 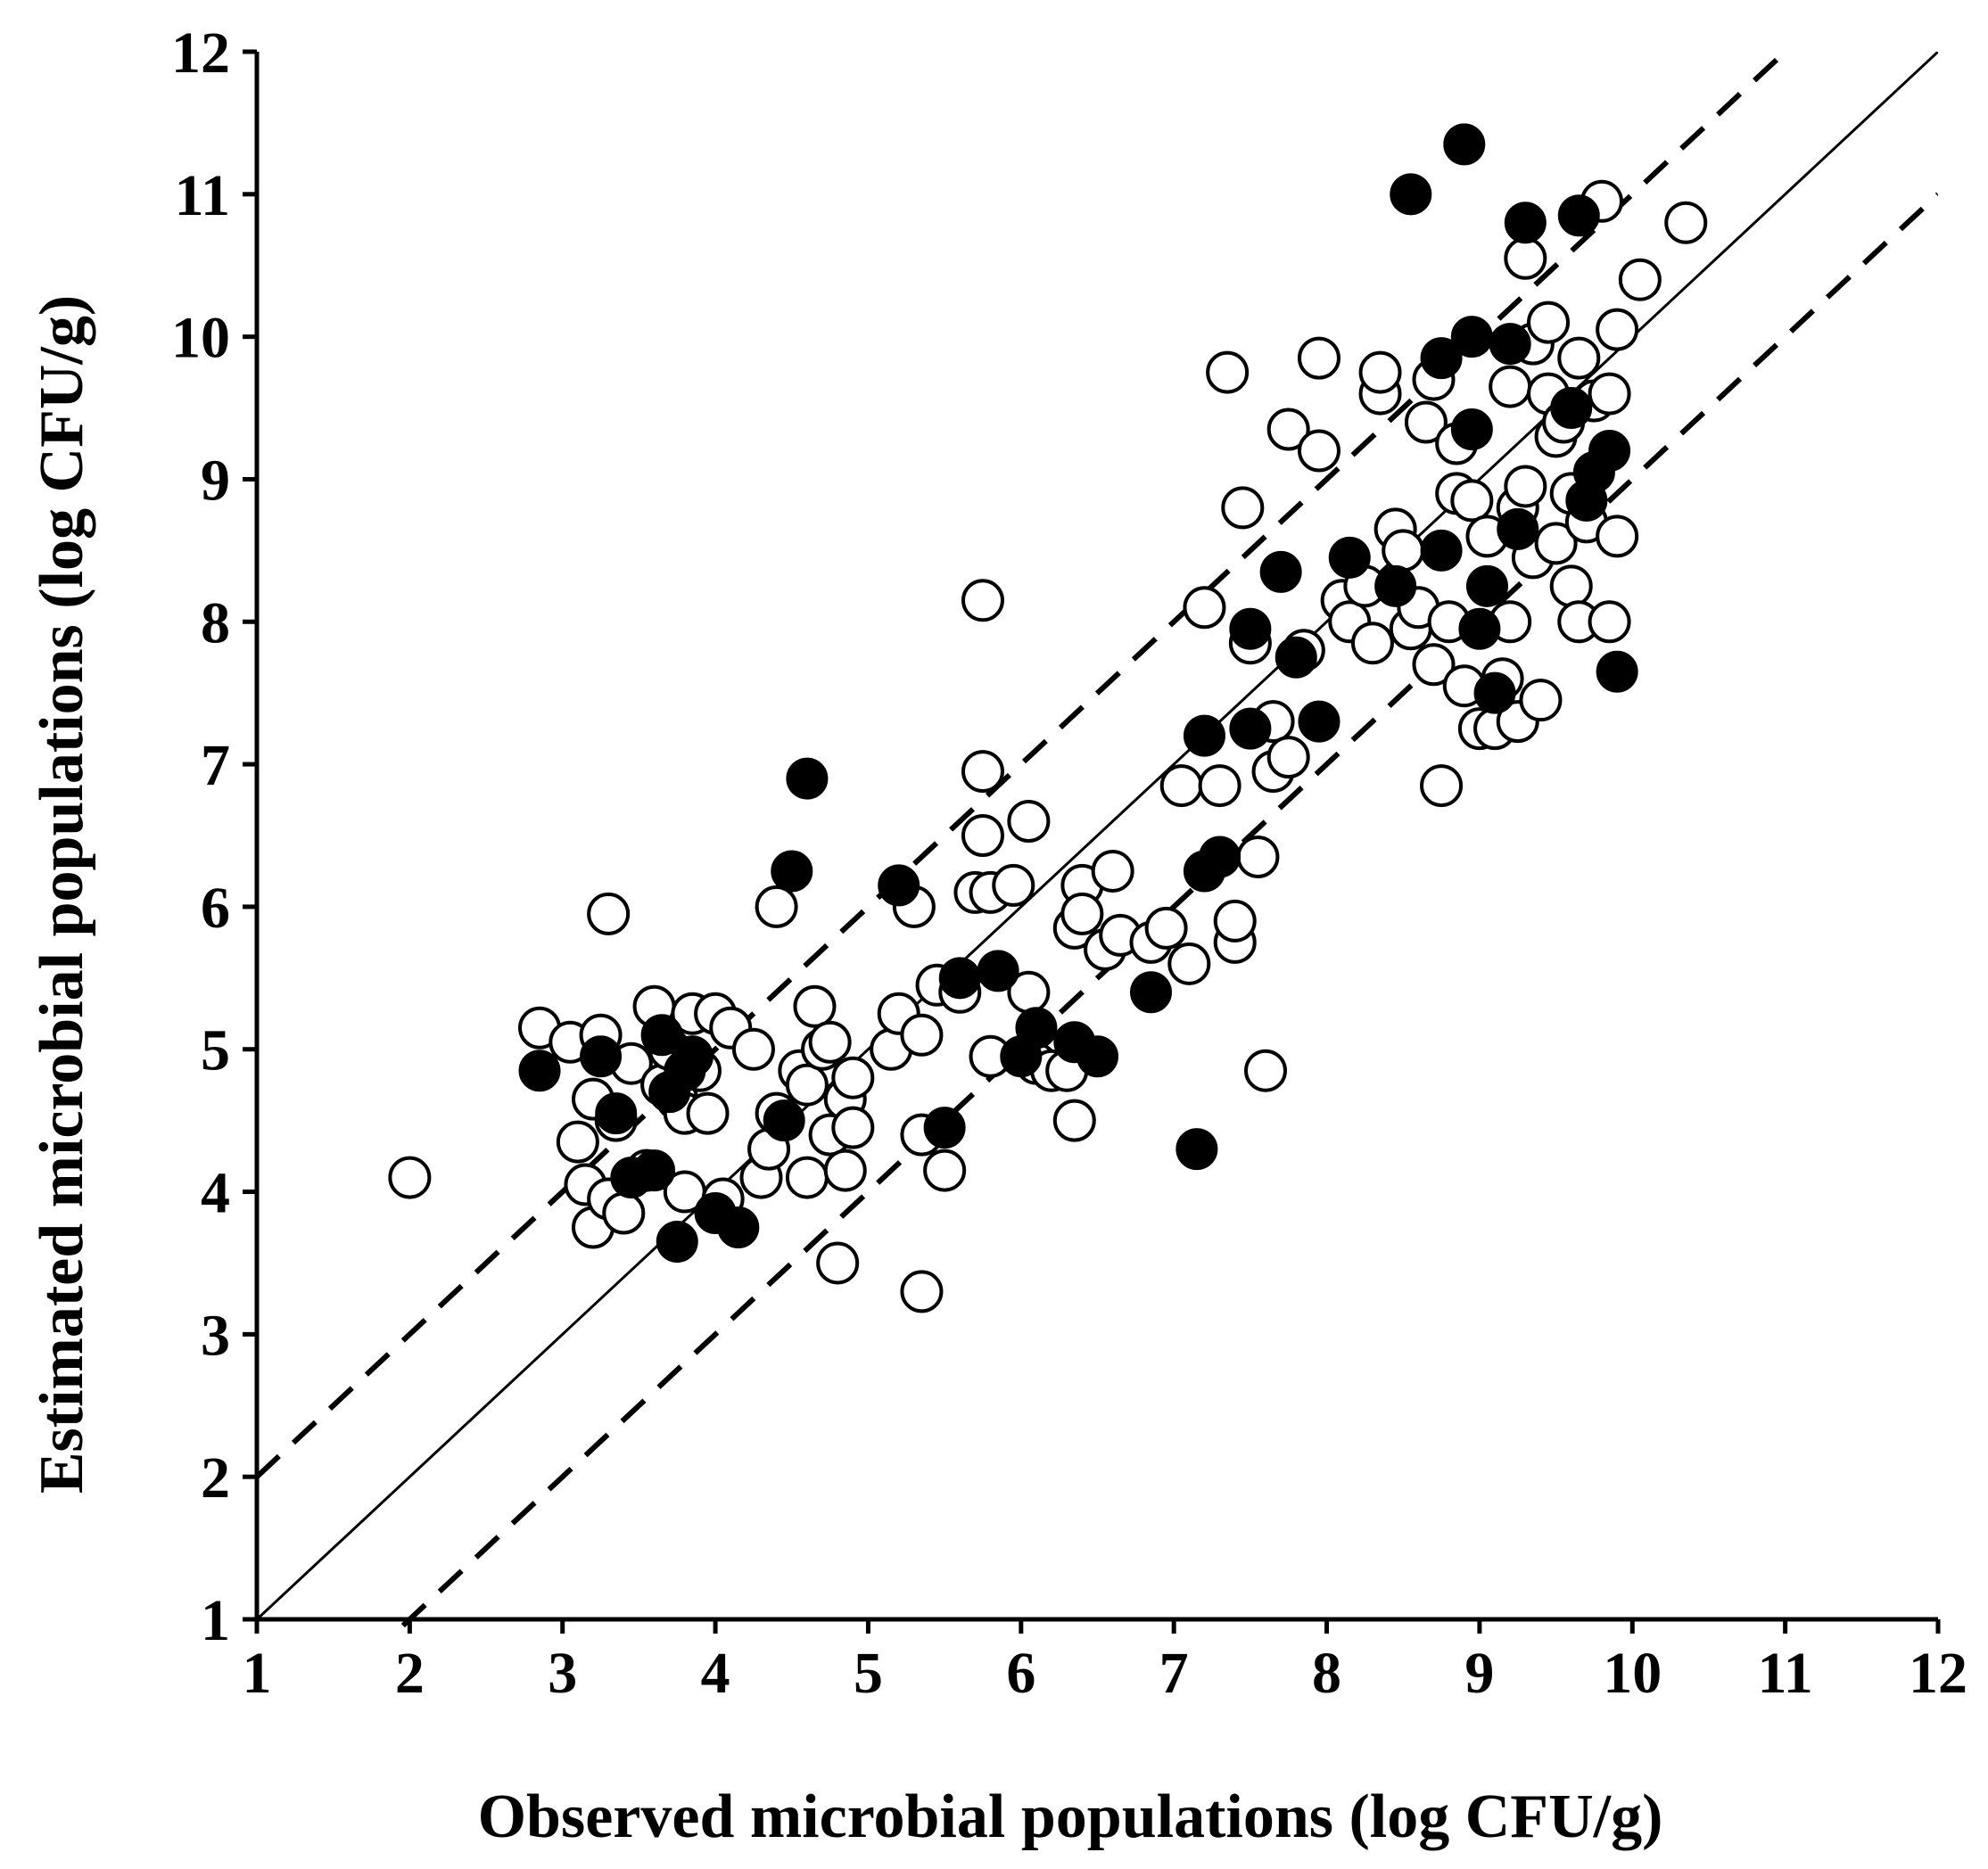 I want to click on x-axis-ticks: 1 2 3 4 5 6 7 8 9 10 11 12, so click(x=1105, y=1662).